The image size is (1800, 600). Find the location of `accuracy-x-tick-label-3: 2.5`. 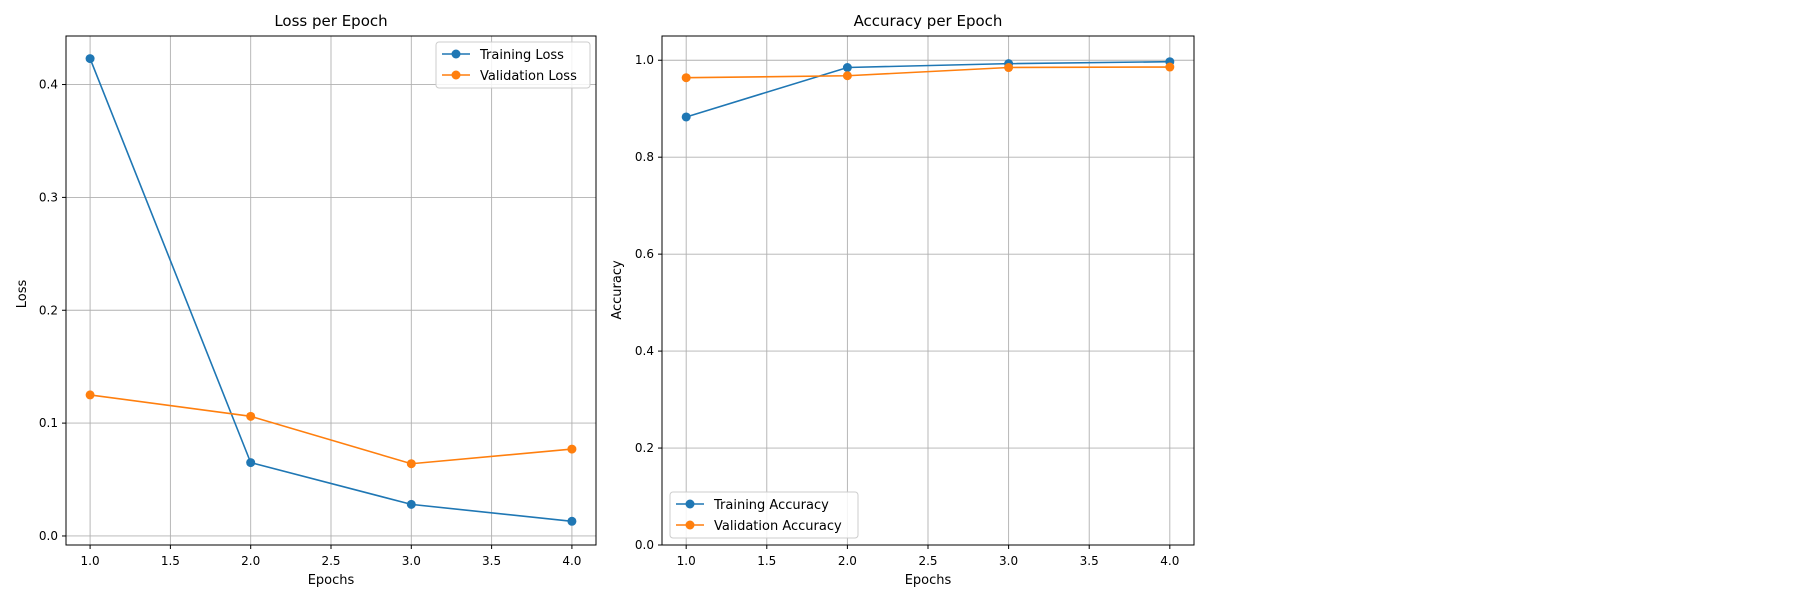

accuracy-x-tick-label-3: 2.5 is located at coordinates (927, 561).